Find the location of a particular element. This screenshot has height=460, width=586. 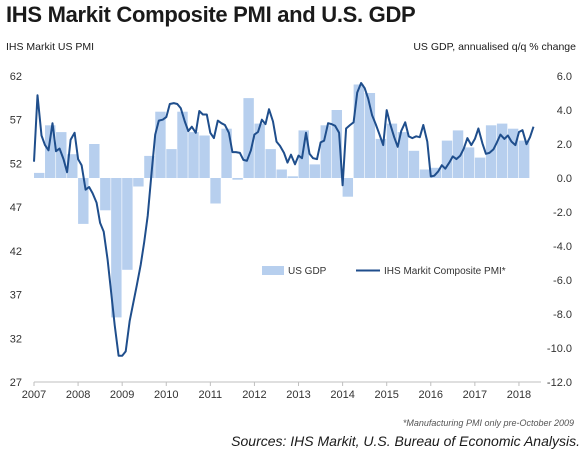

legend-pmi-label: IHS Markit Composite PMI* is located at coordinates (445, 271).